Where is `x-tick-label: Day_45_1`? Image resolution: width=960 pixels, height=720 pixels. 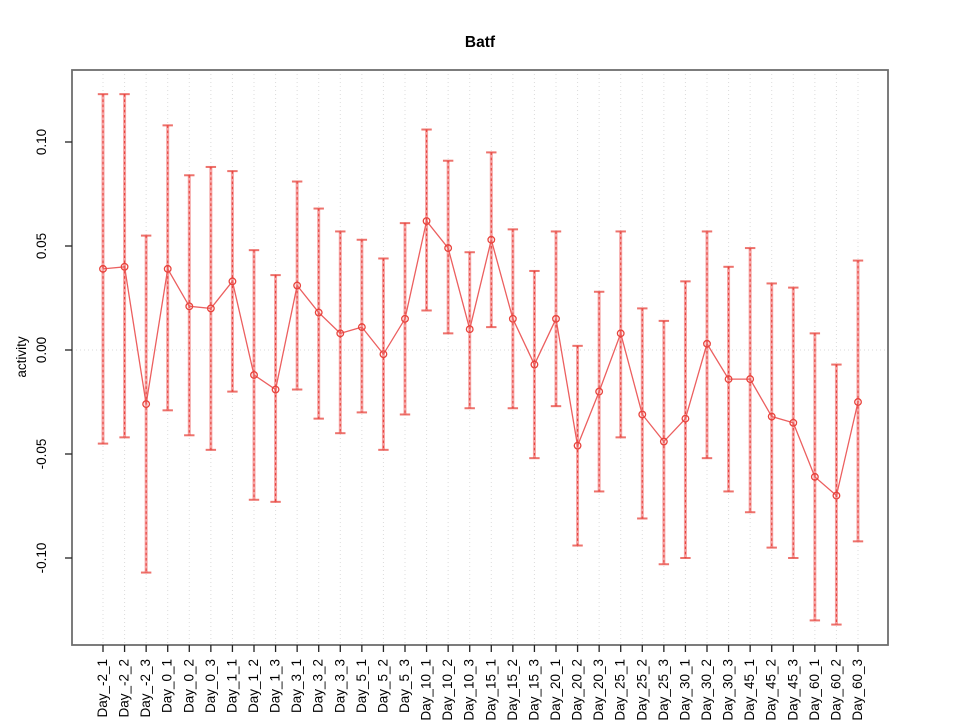 x-tick-label: Day_45_1 is located at coordinates (749, 689).